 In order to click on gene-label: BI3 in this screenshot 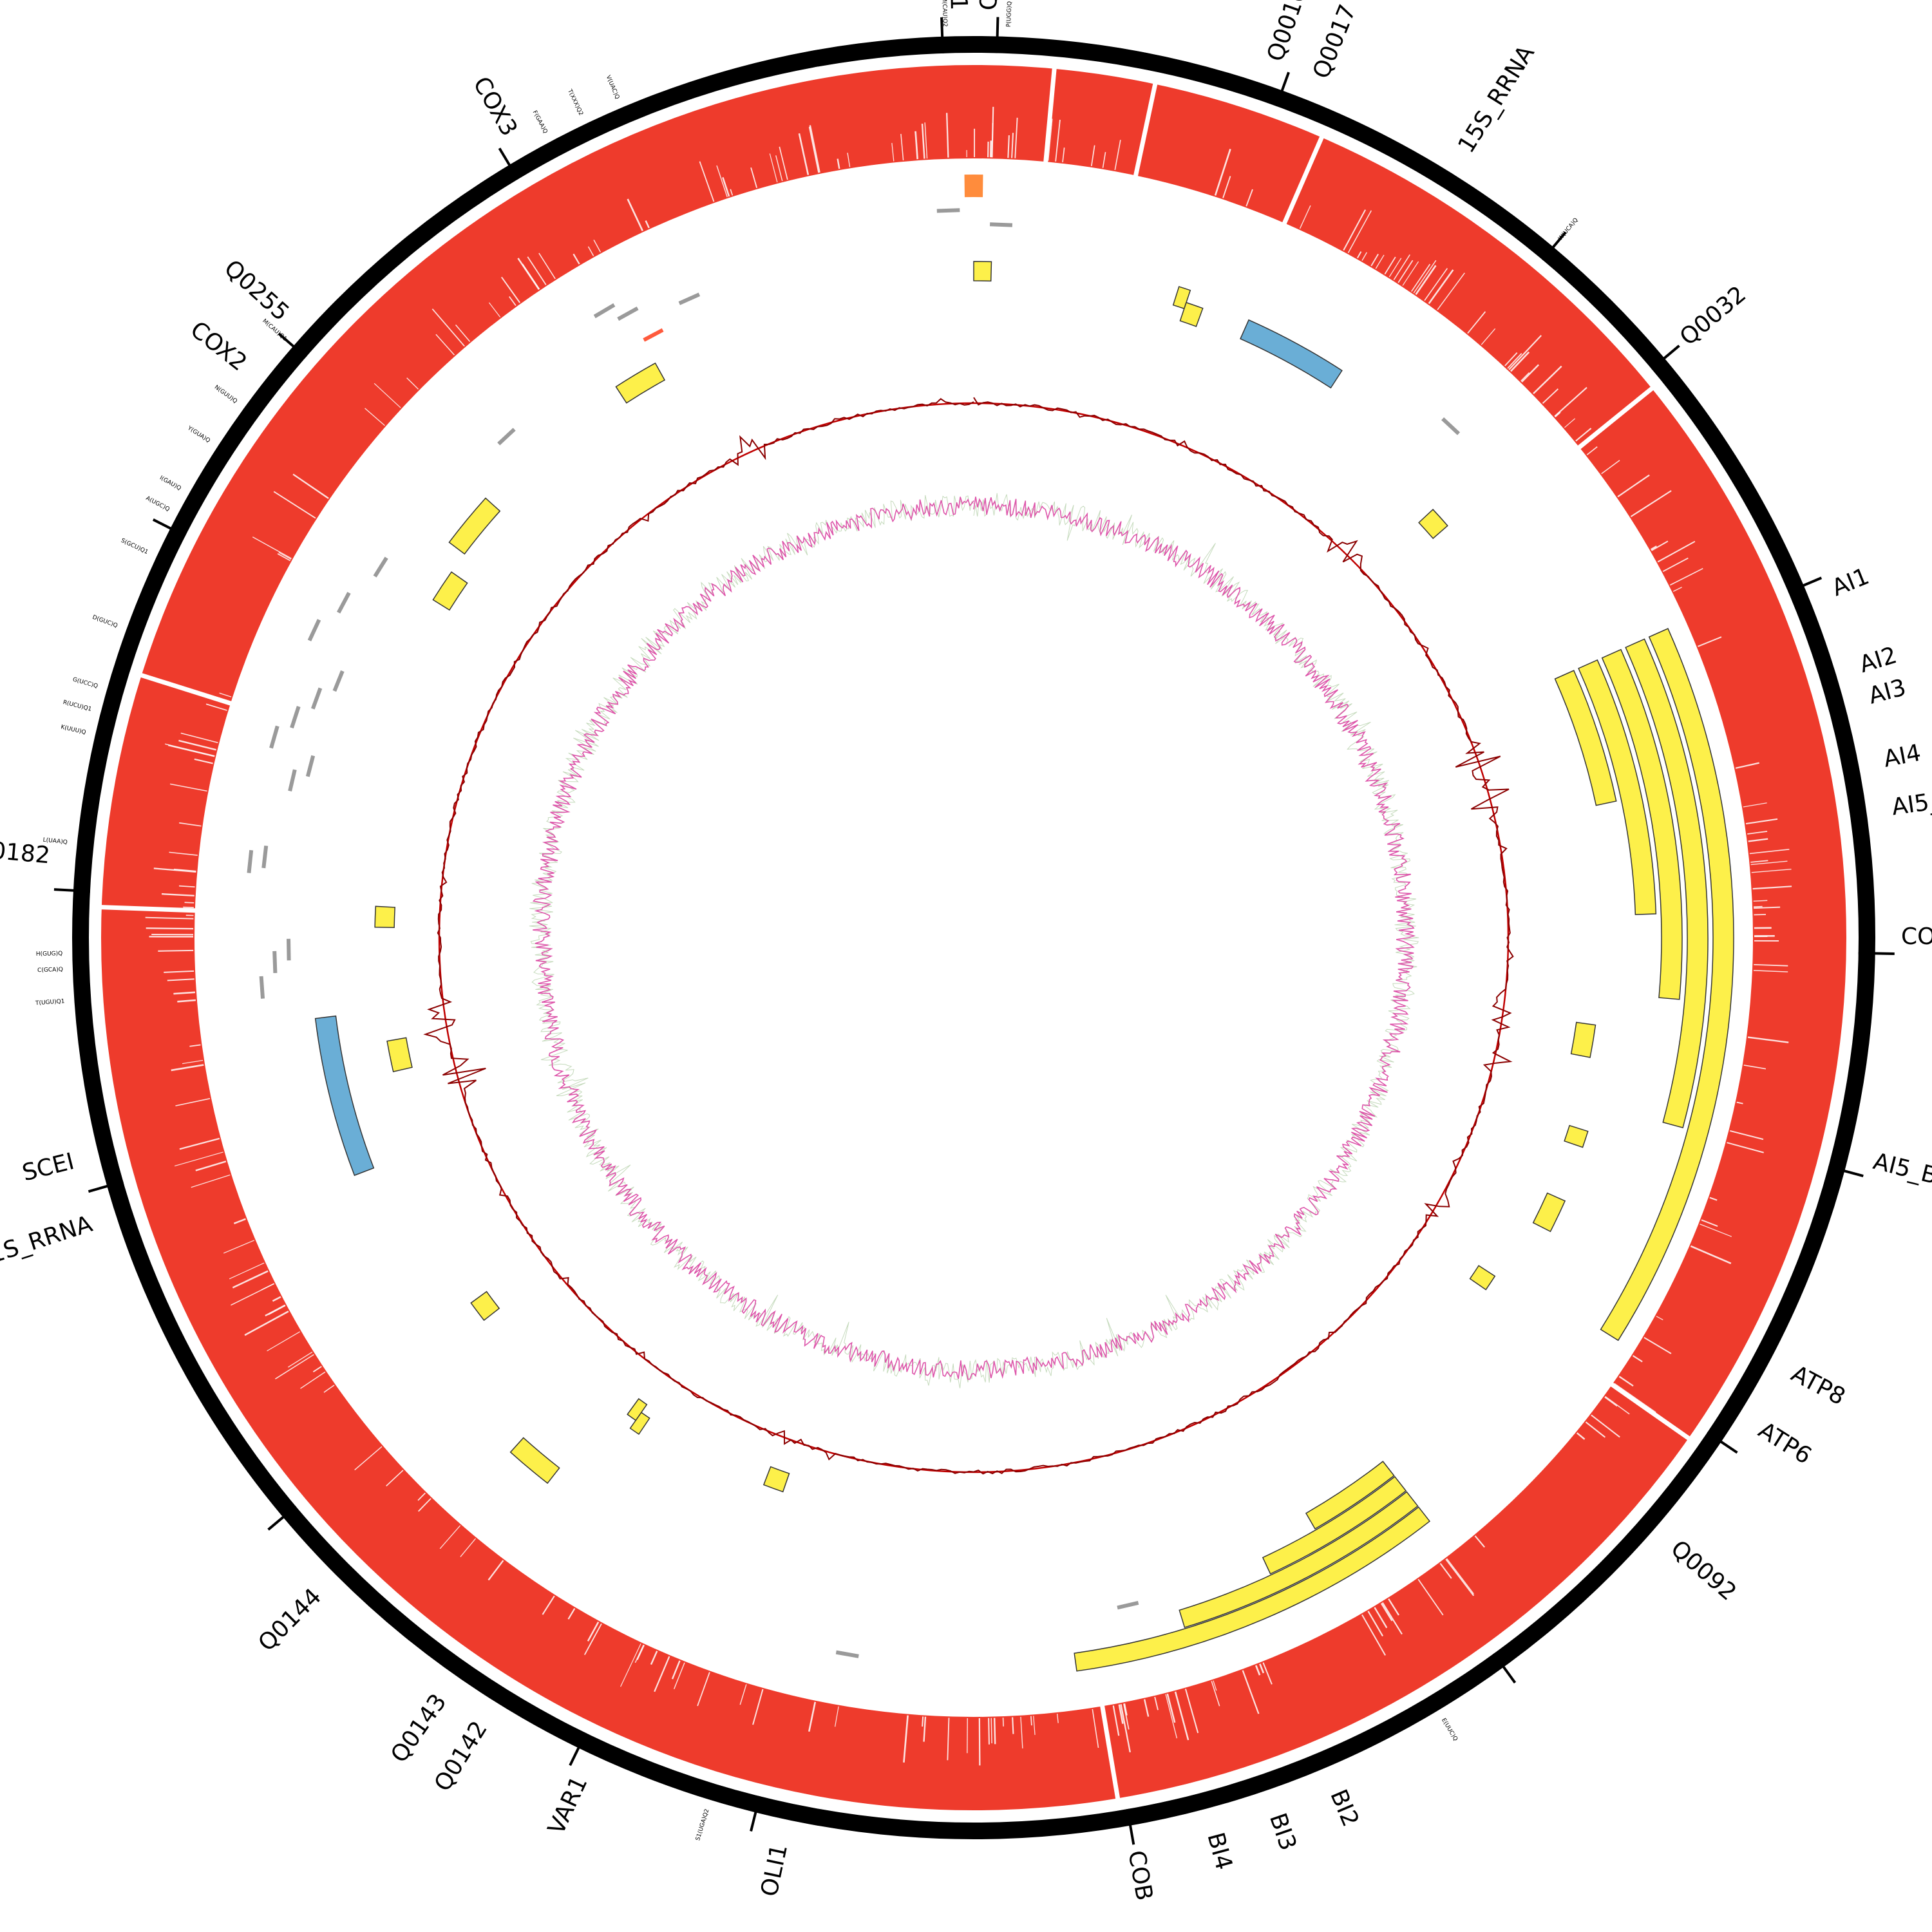, I will do `click(1283, 1832)`.